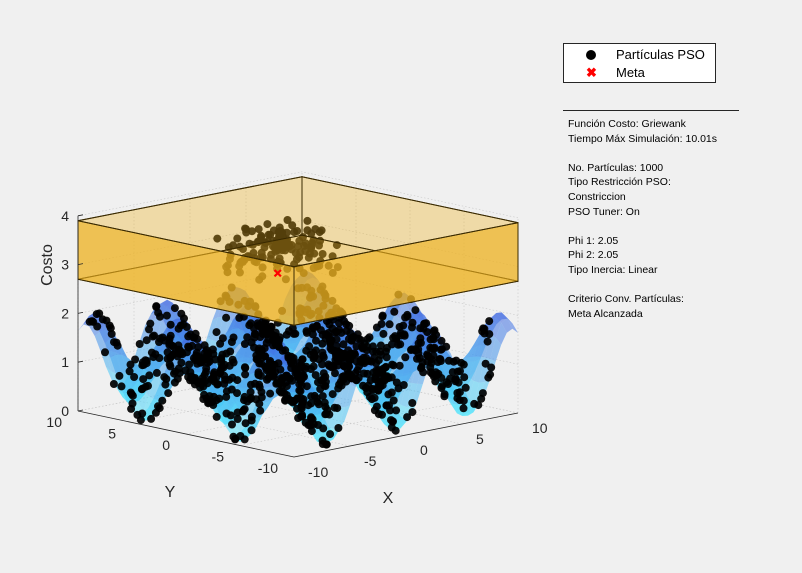 This screenshot has width=802, height=573. What do you see at coordinates (613, 269) in the screenshot?
I see `info-line: Tipo Inercia: Linear` at bounding box center [613, 269].